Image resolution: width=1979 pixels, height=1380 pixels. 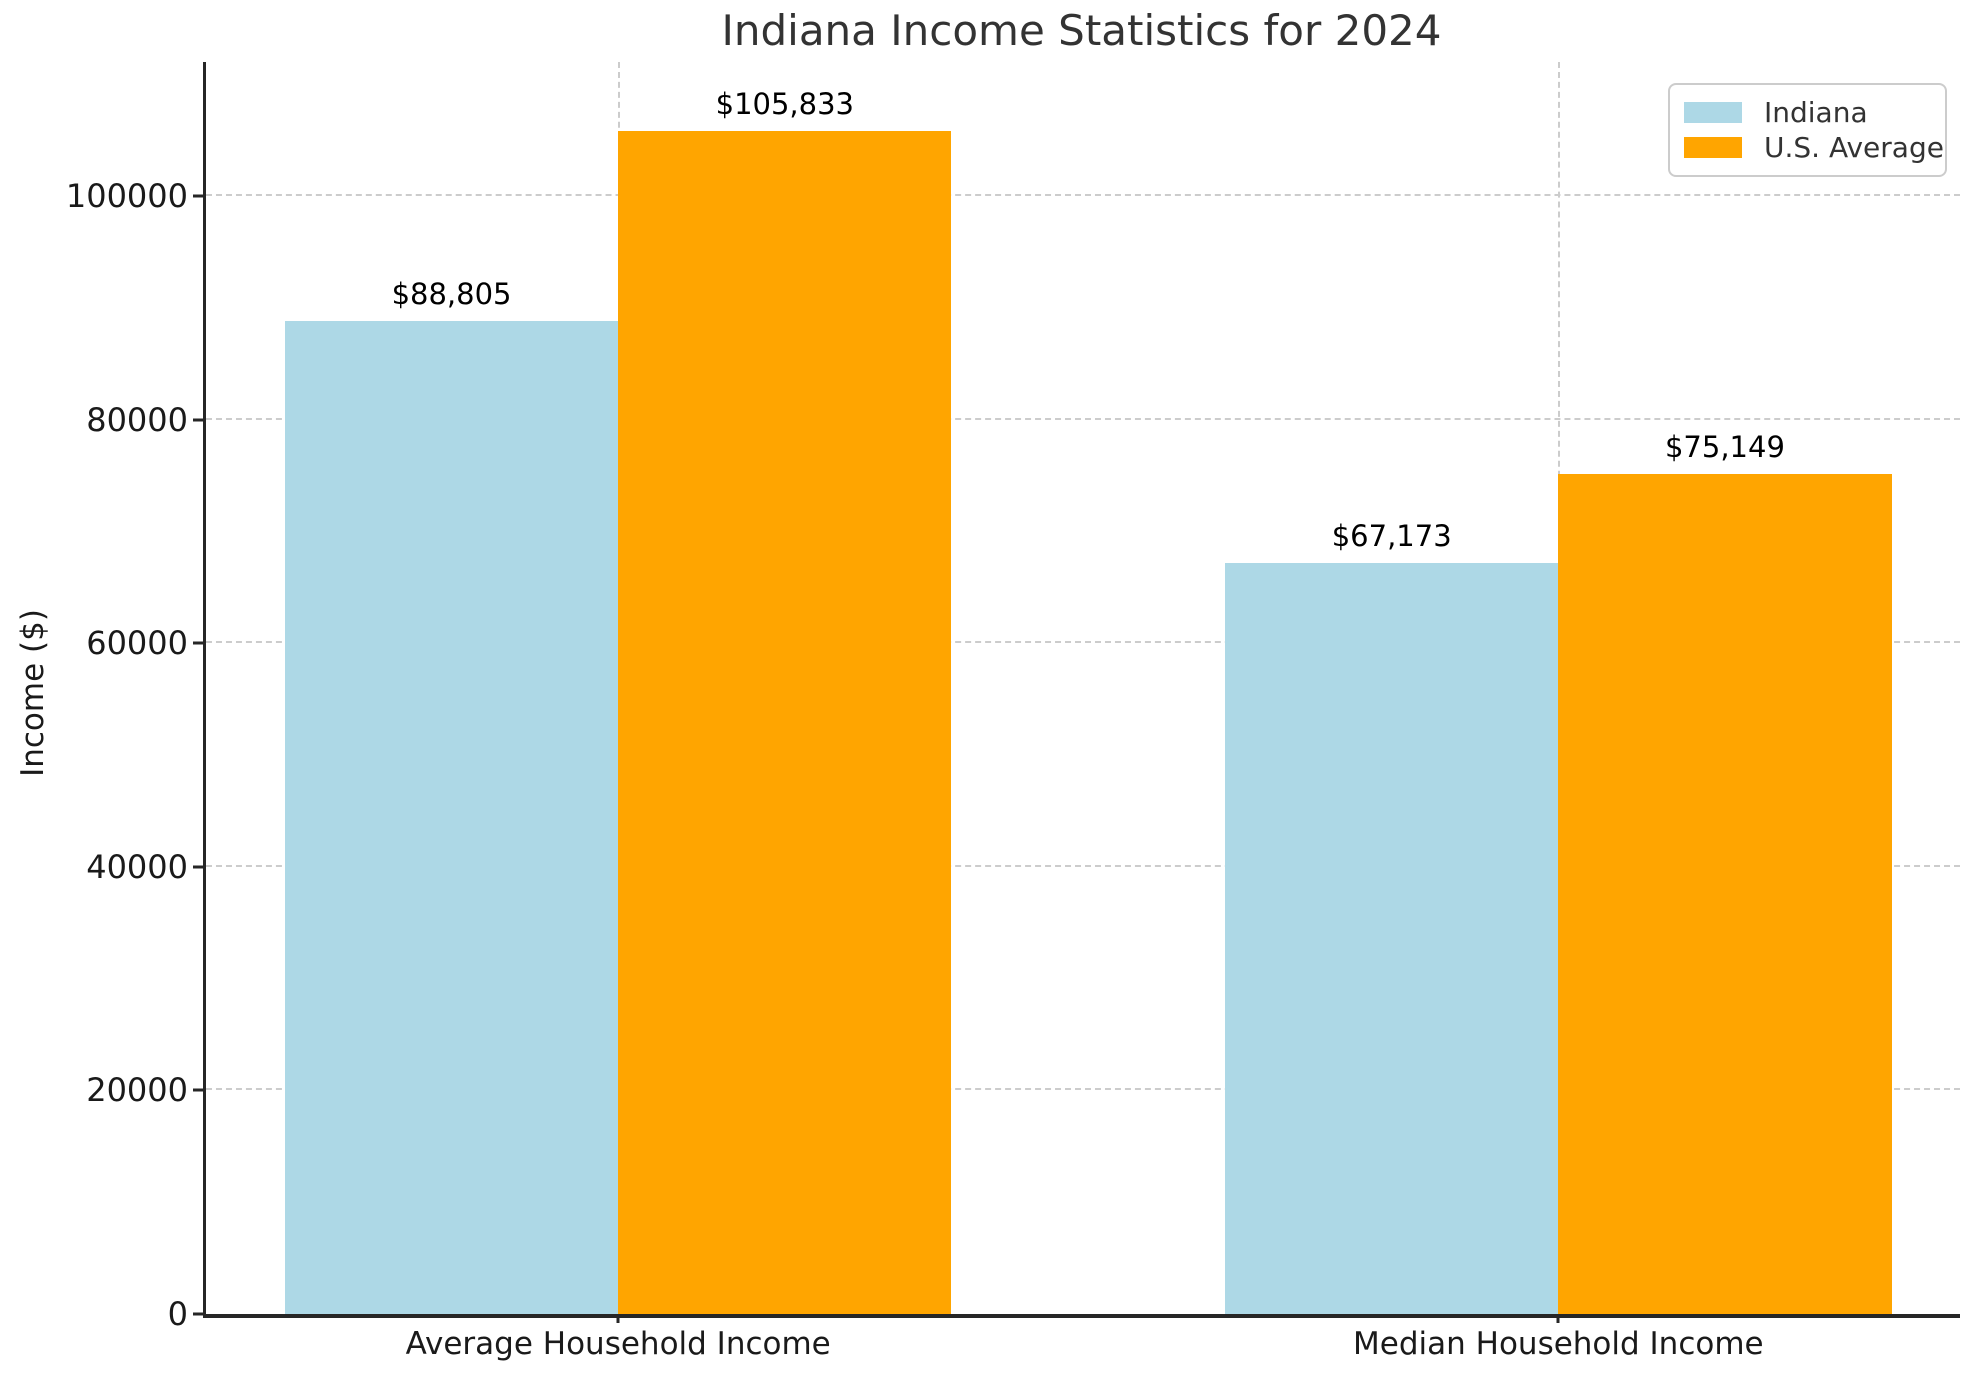 I want to click on legend-label-indiana: Indiana, so click(x=1816, y=112).